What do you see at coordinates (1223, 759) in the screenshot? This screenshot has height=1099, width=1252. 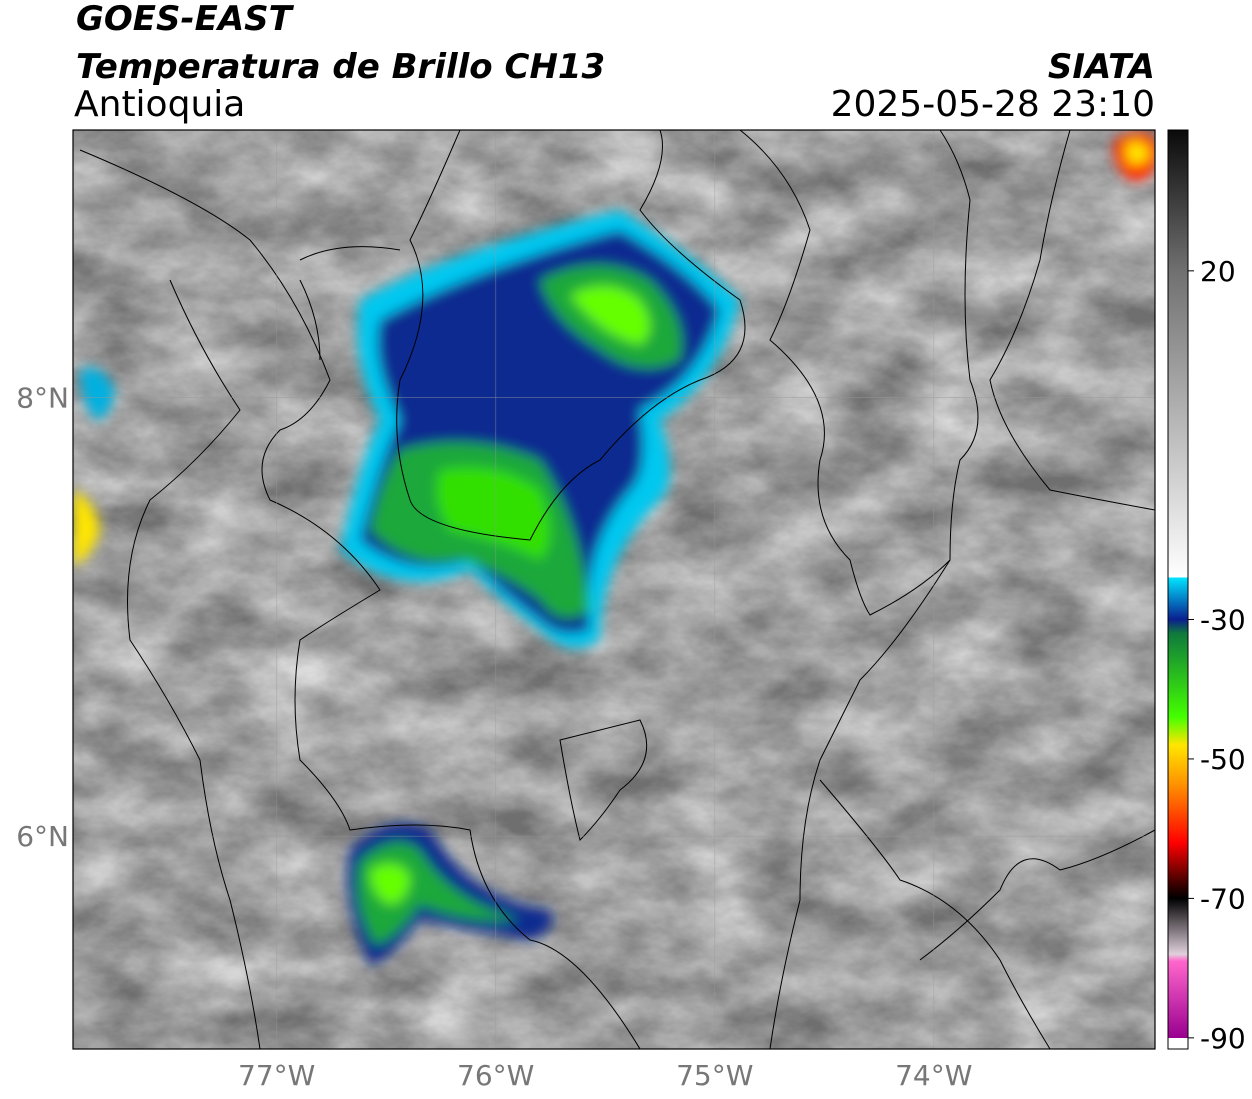 I see `colorbar-tick-label: -50` at bounding box center [1223, 759].